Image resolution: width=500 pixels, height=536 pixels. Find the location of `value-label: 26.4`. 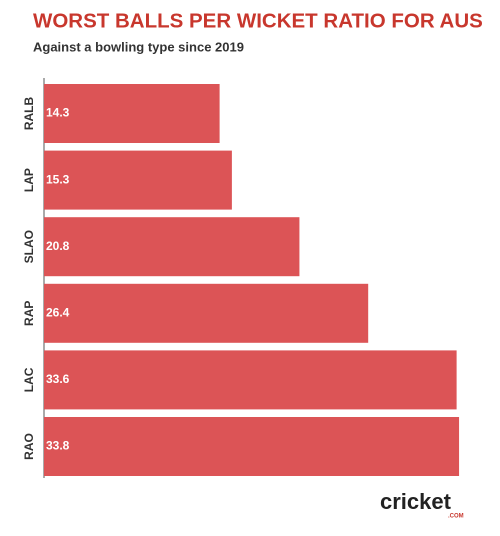

value-label: 26.4 is located at coordinates (58, 312).